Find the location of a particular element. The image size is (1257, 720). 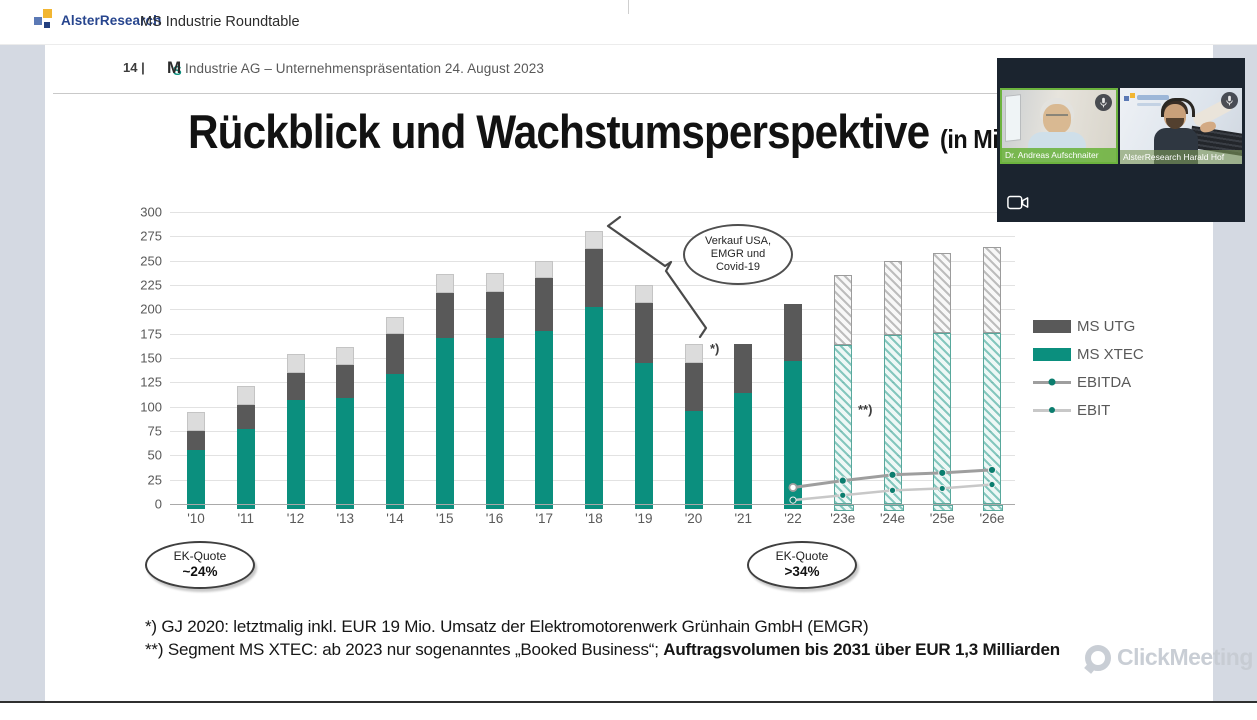

x-axis-tick-label: '12 is located at coordinates (295, 518).